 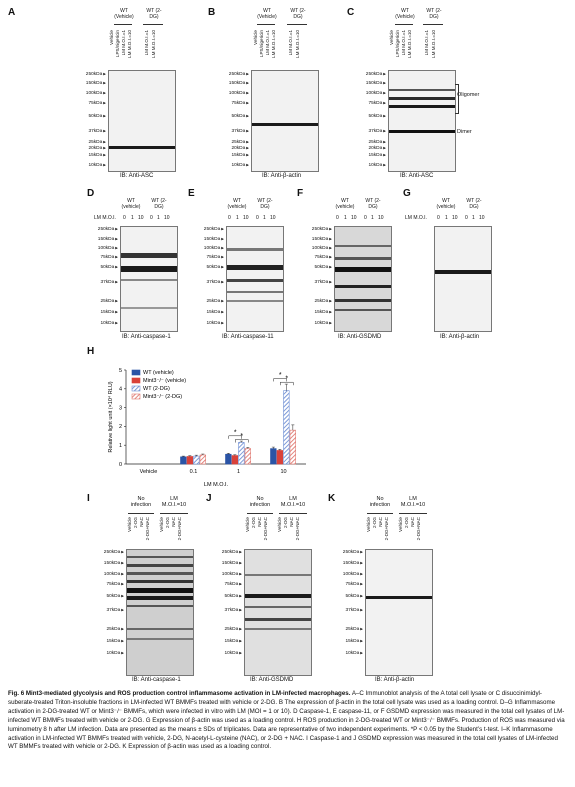 I want to click on mw-marker: 37kDa, so click(x=224, y=611).